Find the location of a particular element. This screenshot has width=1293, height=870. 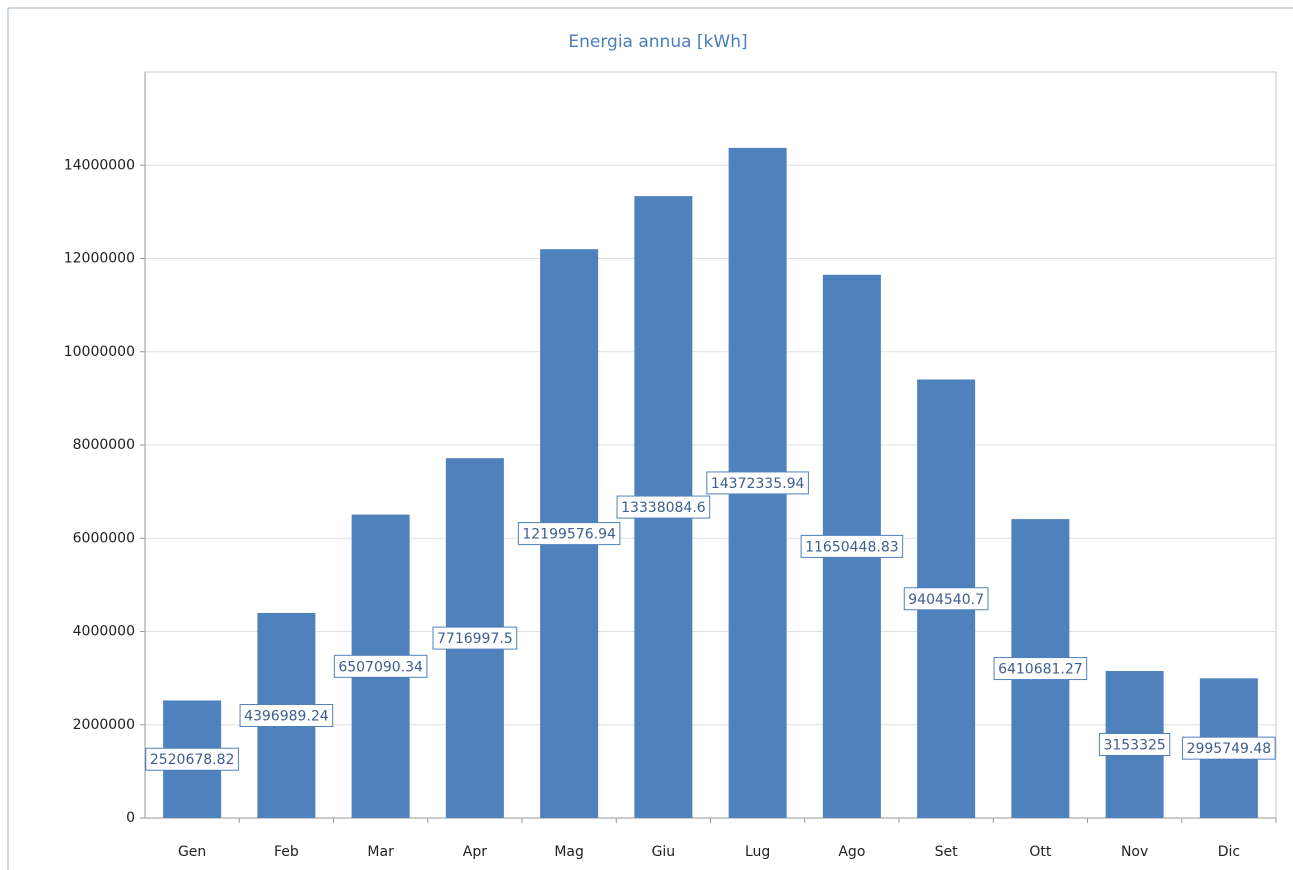

data-label: 11650448.83 is located at coordinates (852, 547).